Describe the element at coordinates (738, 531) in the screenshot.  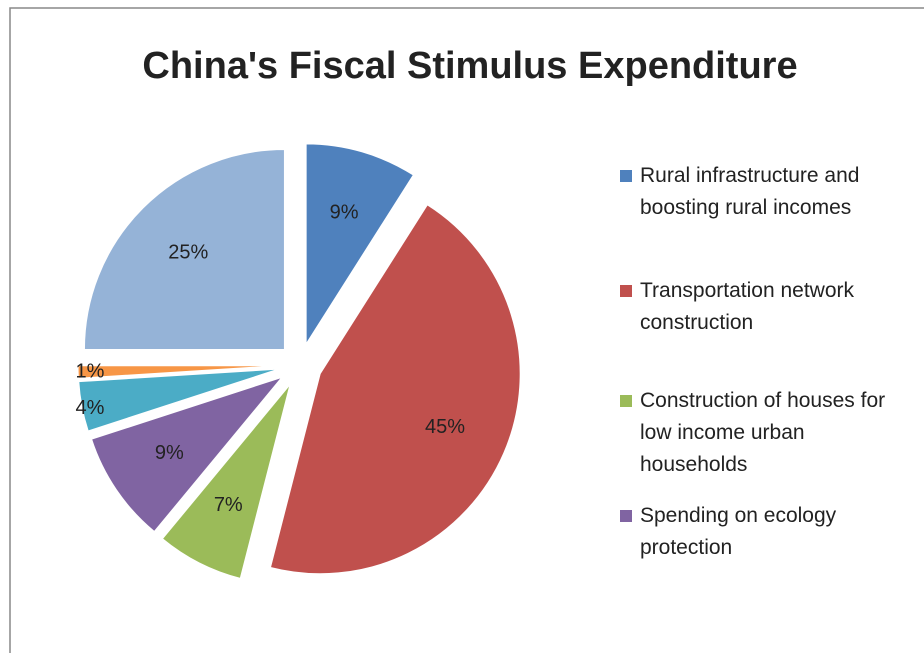
I see `legend-label: Spending on ecology protection` at that location.